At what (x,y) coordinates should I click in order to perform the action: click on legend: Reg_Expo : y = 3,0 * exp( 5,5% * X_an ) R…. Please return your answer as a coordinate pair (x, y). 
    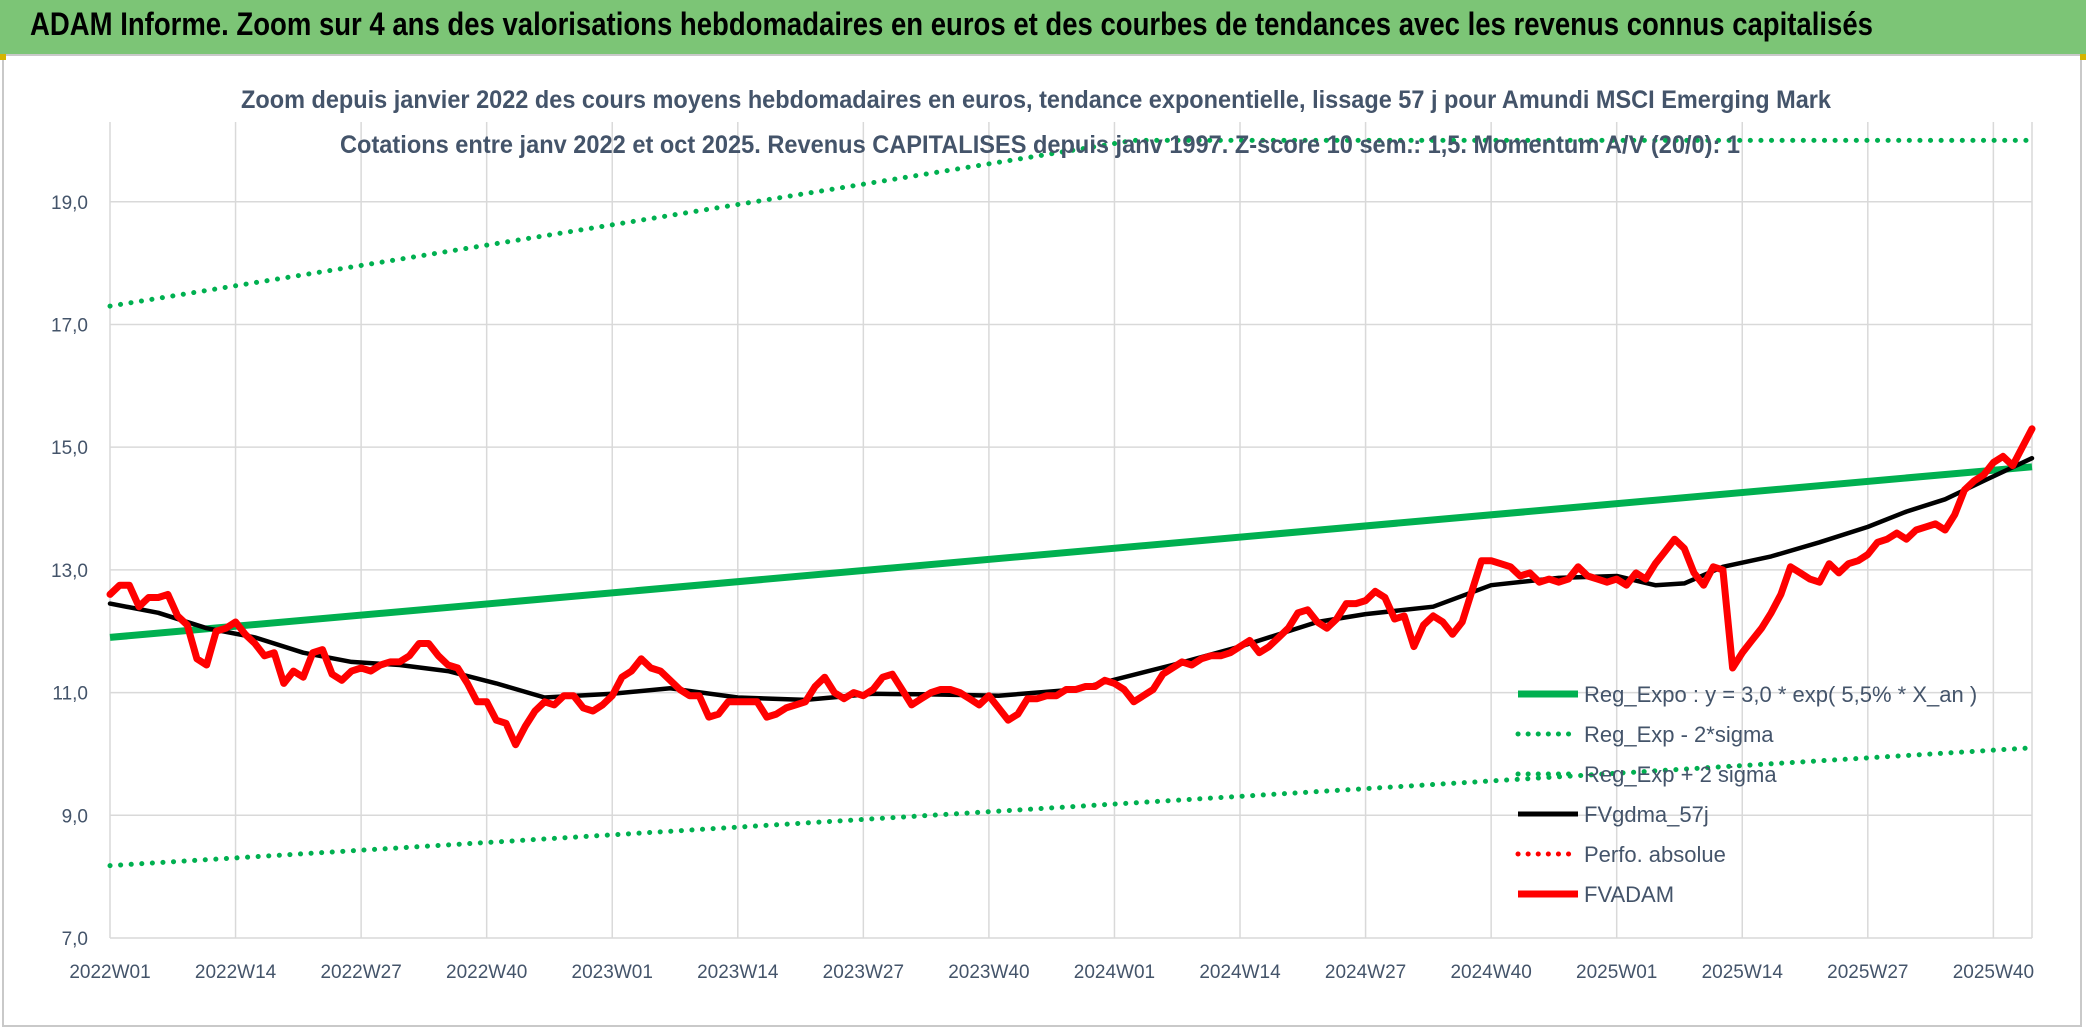
    Looking at the image, I should click on (1746, 794).